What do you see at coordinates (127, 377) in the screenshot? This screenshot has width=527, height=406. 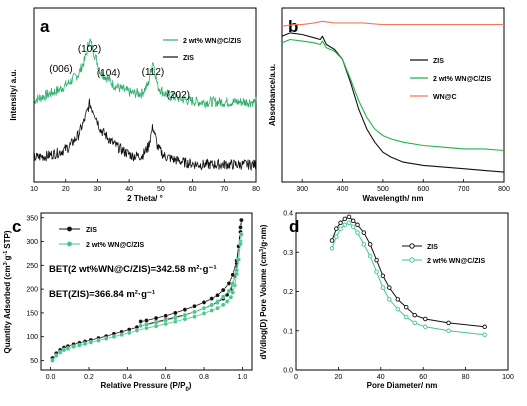 I see `x-tick-label-c-2: 0.4` at bounding box center [127, 377].